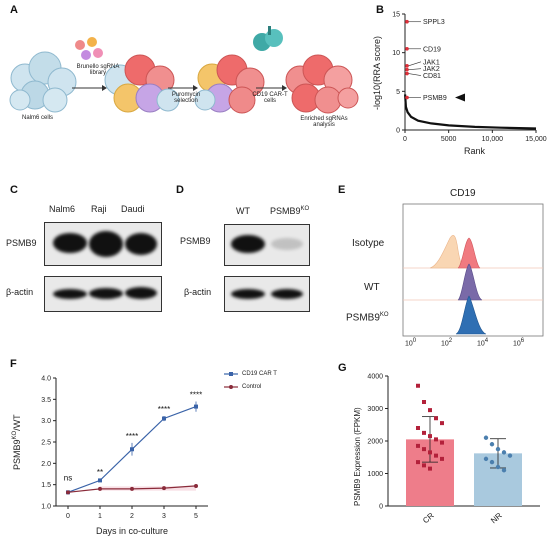 This screenshot has width=550, height=541. What do you see at coordinates (38, 118) in the screenshot?
I see `step-label-nalm6: Nalm6 cells` at bounding box center [38, 118].